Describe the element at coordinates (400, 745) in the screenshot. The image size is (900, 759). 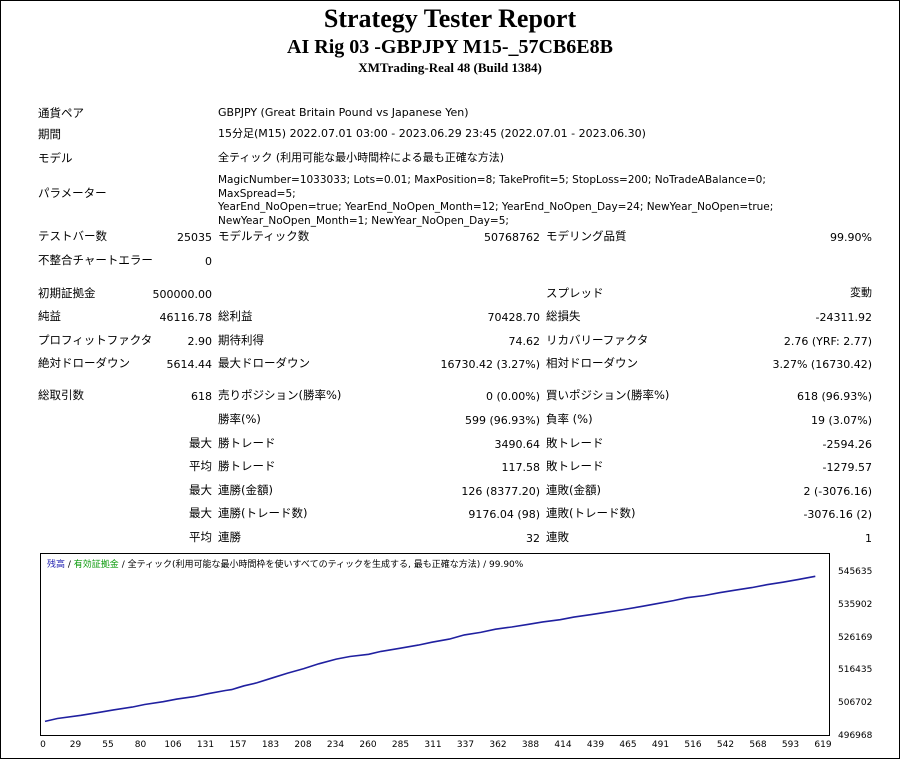
I see `x-tick-label: 285` at that location.